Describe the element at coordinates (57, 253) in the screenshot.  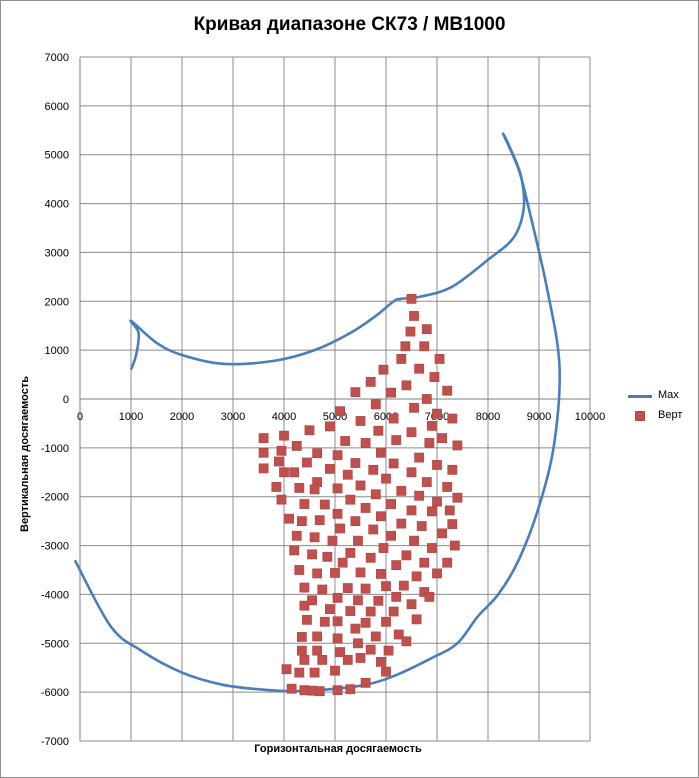
I see `y-tick-label: 3000` at that location.